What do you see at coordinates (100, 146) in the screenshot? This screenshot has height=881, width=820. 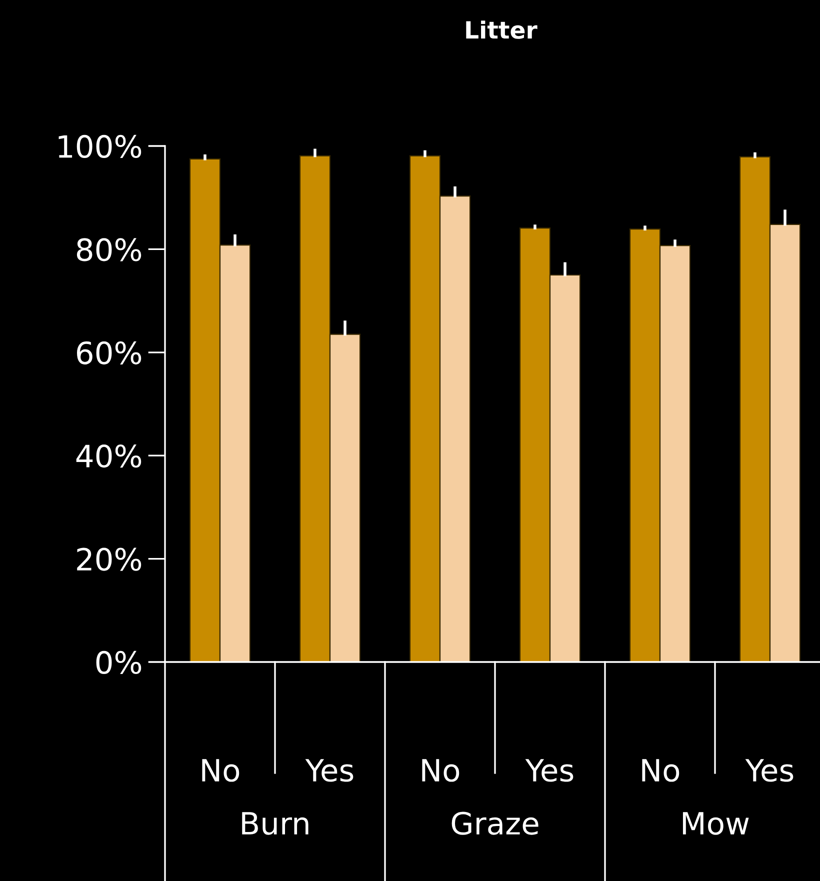 I see `y-tick-label: 100%` at bounding box center [100, 146].